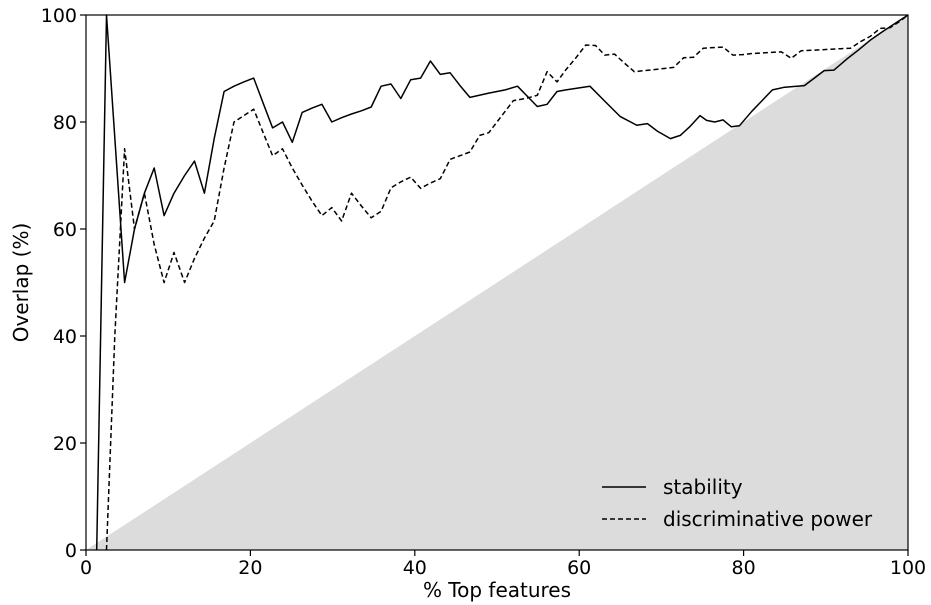 The width and height of the screenshot is (931, 605). I want to click on legend-label-stability: stability, so click(703, 487).